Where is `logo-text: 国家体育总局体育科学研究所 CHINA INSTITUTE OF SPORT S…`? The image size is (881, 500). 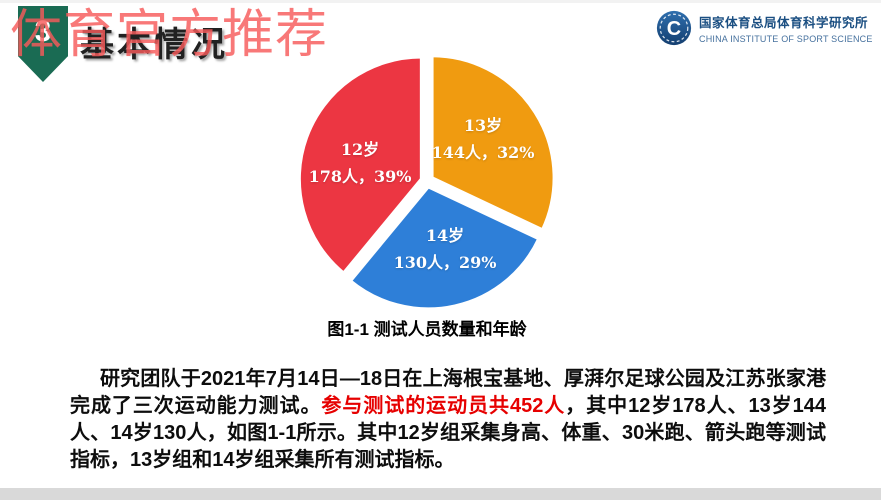
logo-text: 国家体育总局体育科学研究所 CHINA INSTITUTE OF SPORT S… is located at coordinates (786, 26).